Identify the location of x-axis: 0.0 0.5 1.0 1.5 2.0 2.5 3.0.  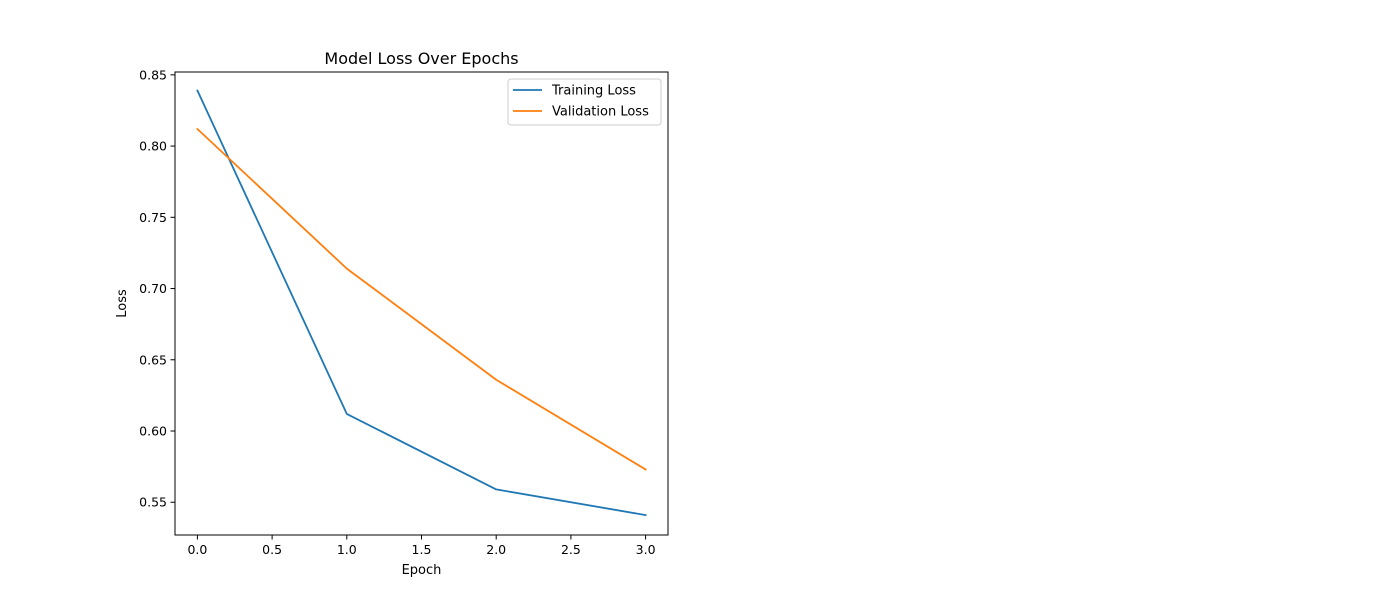
(421, 546).